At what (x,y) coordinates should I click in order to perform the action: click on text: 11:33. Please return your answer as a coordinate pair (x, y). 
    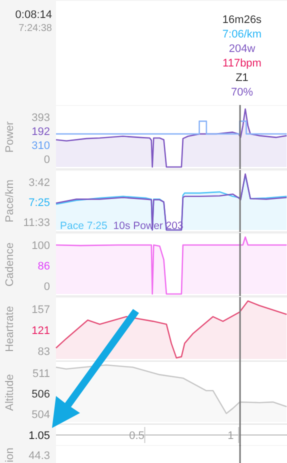
    Looking at the image, I should click on (36, 223).